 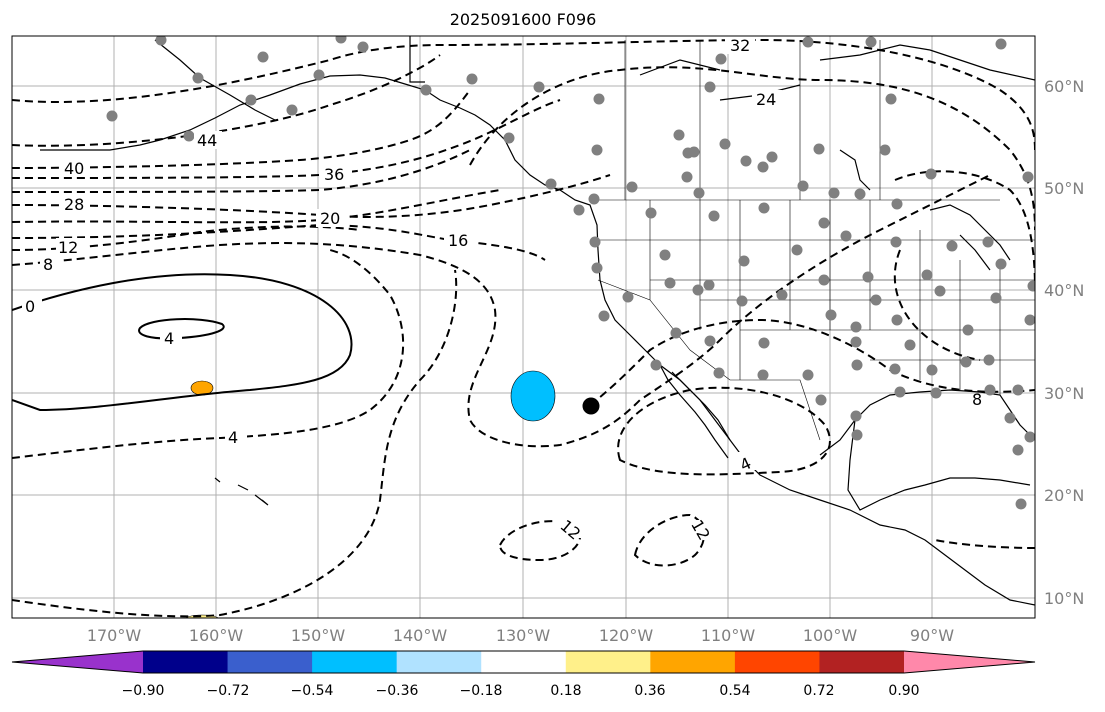 I want to click on lat-label: 20°N, so click(x=1064, y=495).